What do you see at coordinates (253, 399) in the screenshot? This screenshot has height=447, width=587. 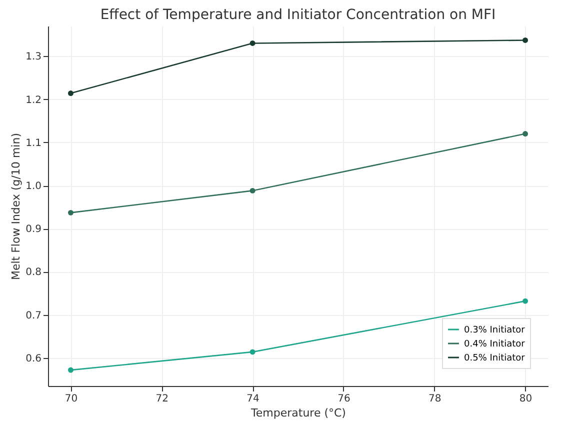 I see `x-tick-label: 74` at bounding box center [253, 399].